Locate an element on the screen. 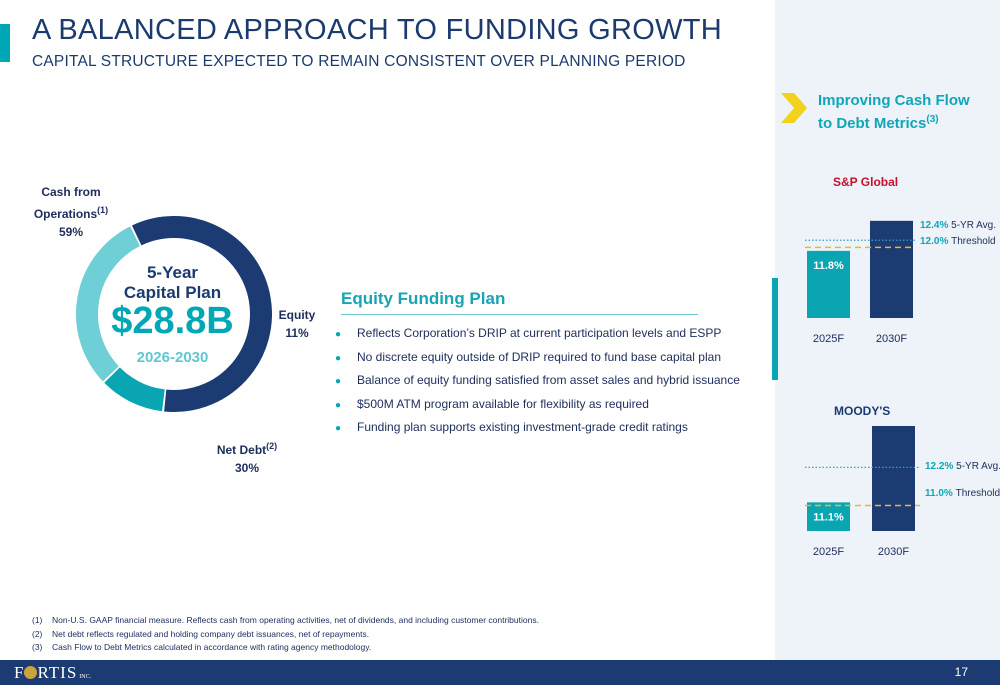  bar-value-label: 11.8% is located at coordinates (828, 266).